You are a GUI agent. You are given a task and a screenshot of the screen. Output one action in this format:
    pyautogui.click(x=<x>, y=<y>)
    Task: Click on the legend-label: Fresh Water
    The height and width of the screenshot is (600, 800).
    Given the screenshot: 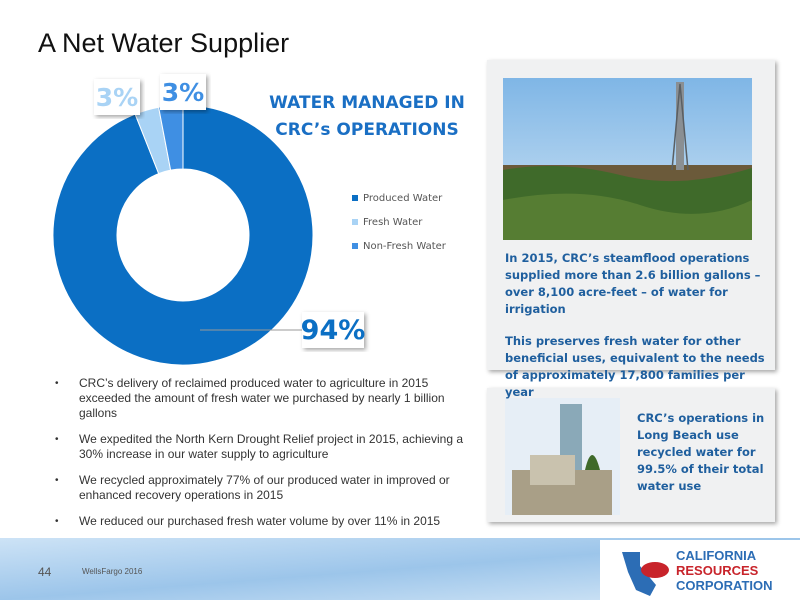 What is the action you would take?
    pyautogui.click(x=393, y=222)
    